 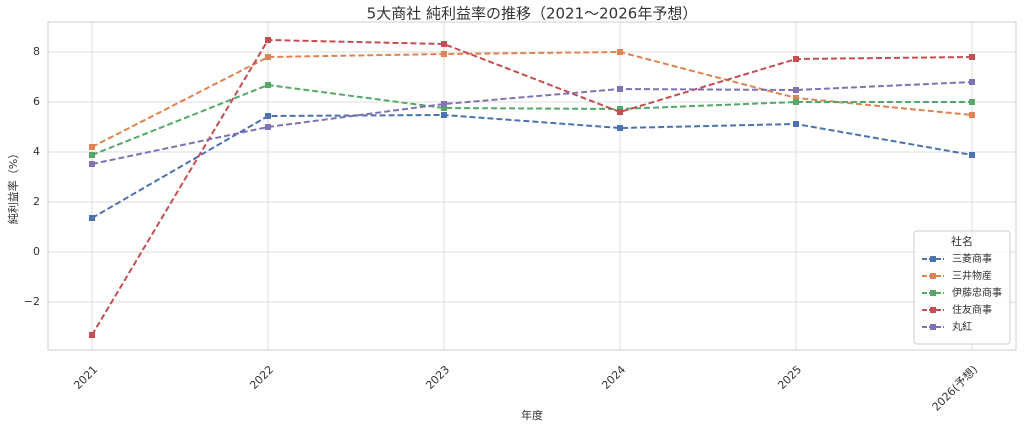 I want to click on y-tick-label: 8, so click(x=36, y=51).